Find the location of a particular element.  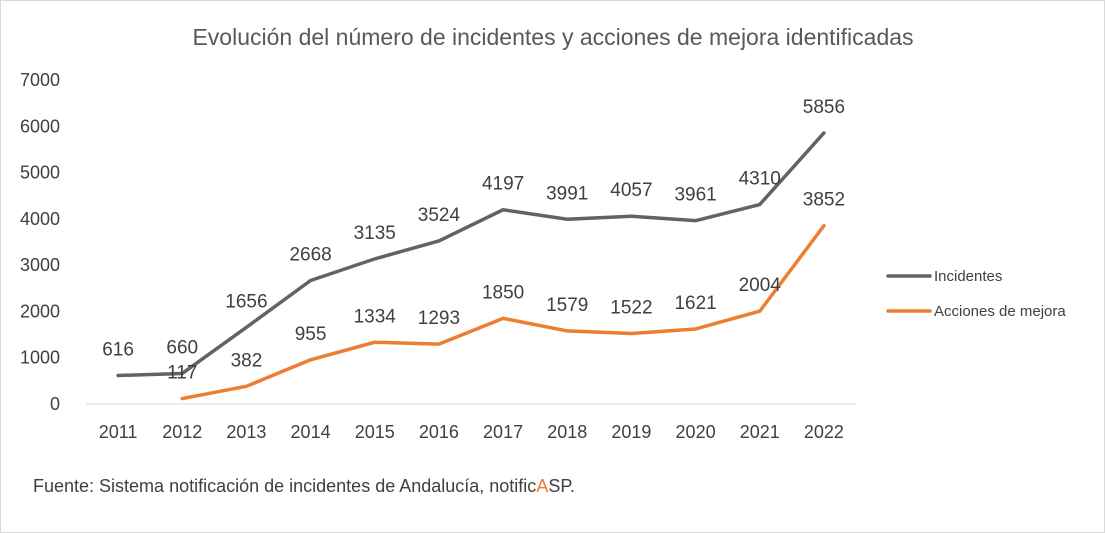

x-tick-label: 2017 is located at coordinates (503, 432).